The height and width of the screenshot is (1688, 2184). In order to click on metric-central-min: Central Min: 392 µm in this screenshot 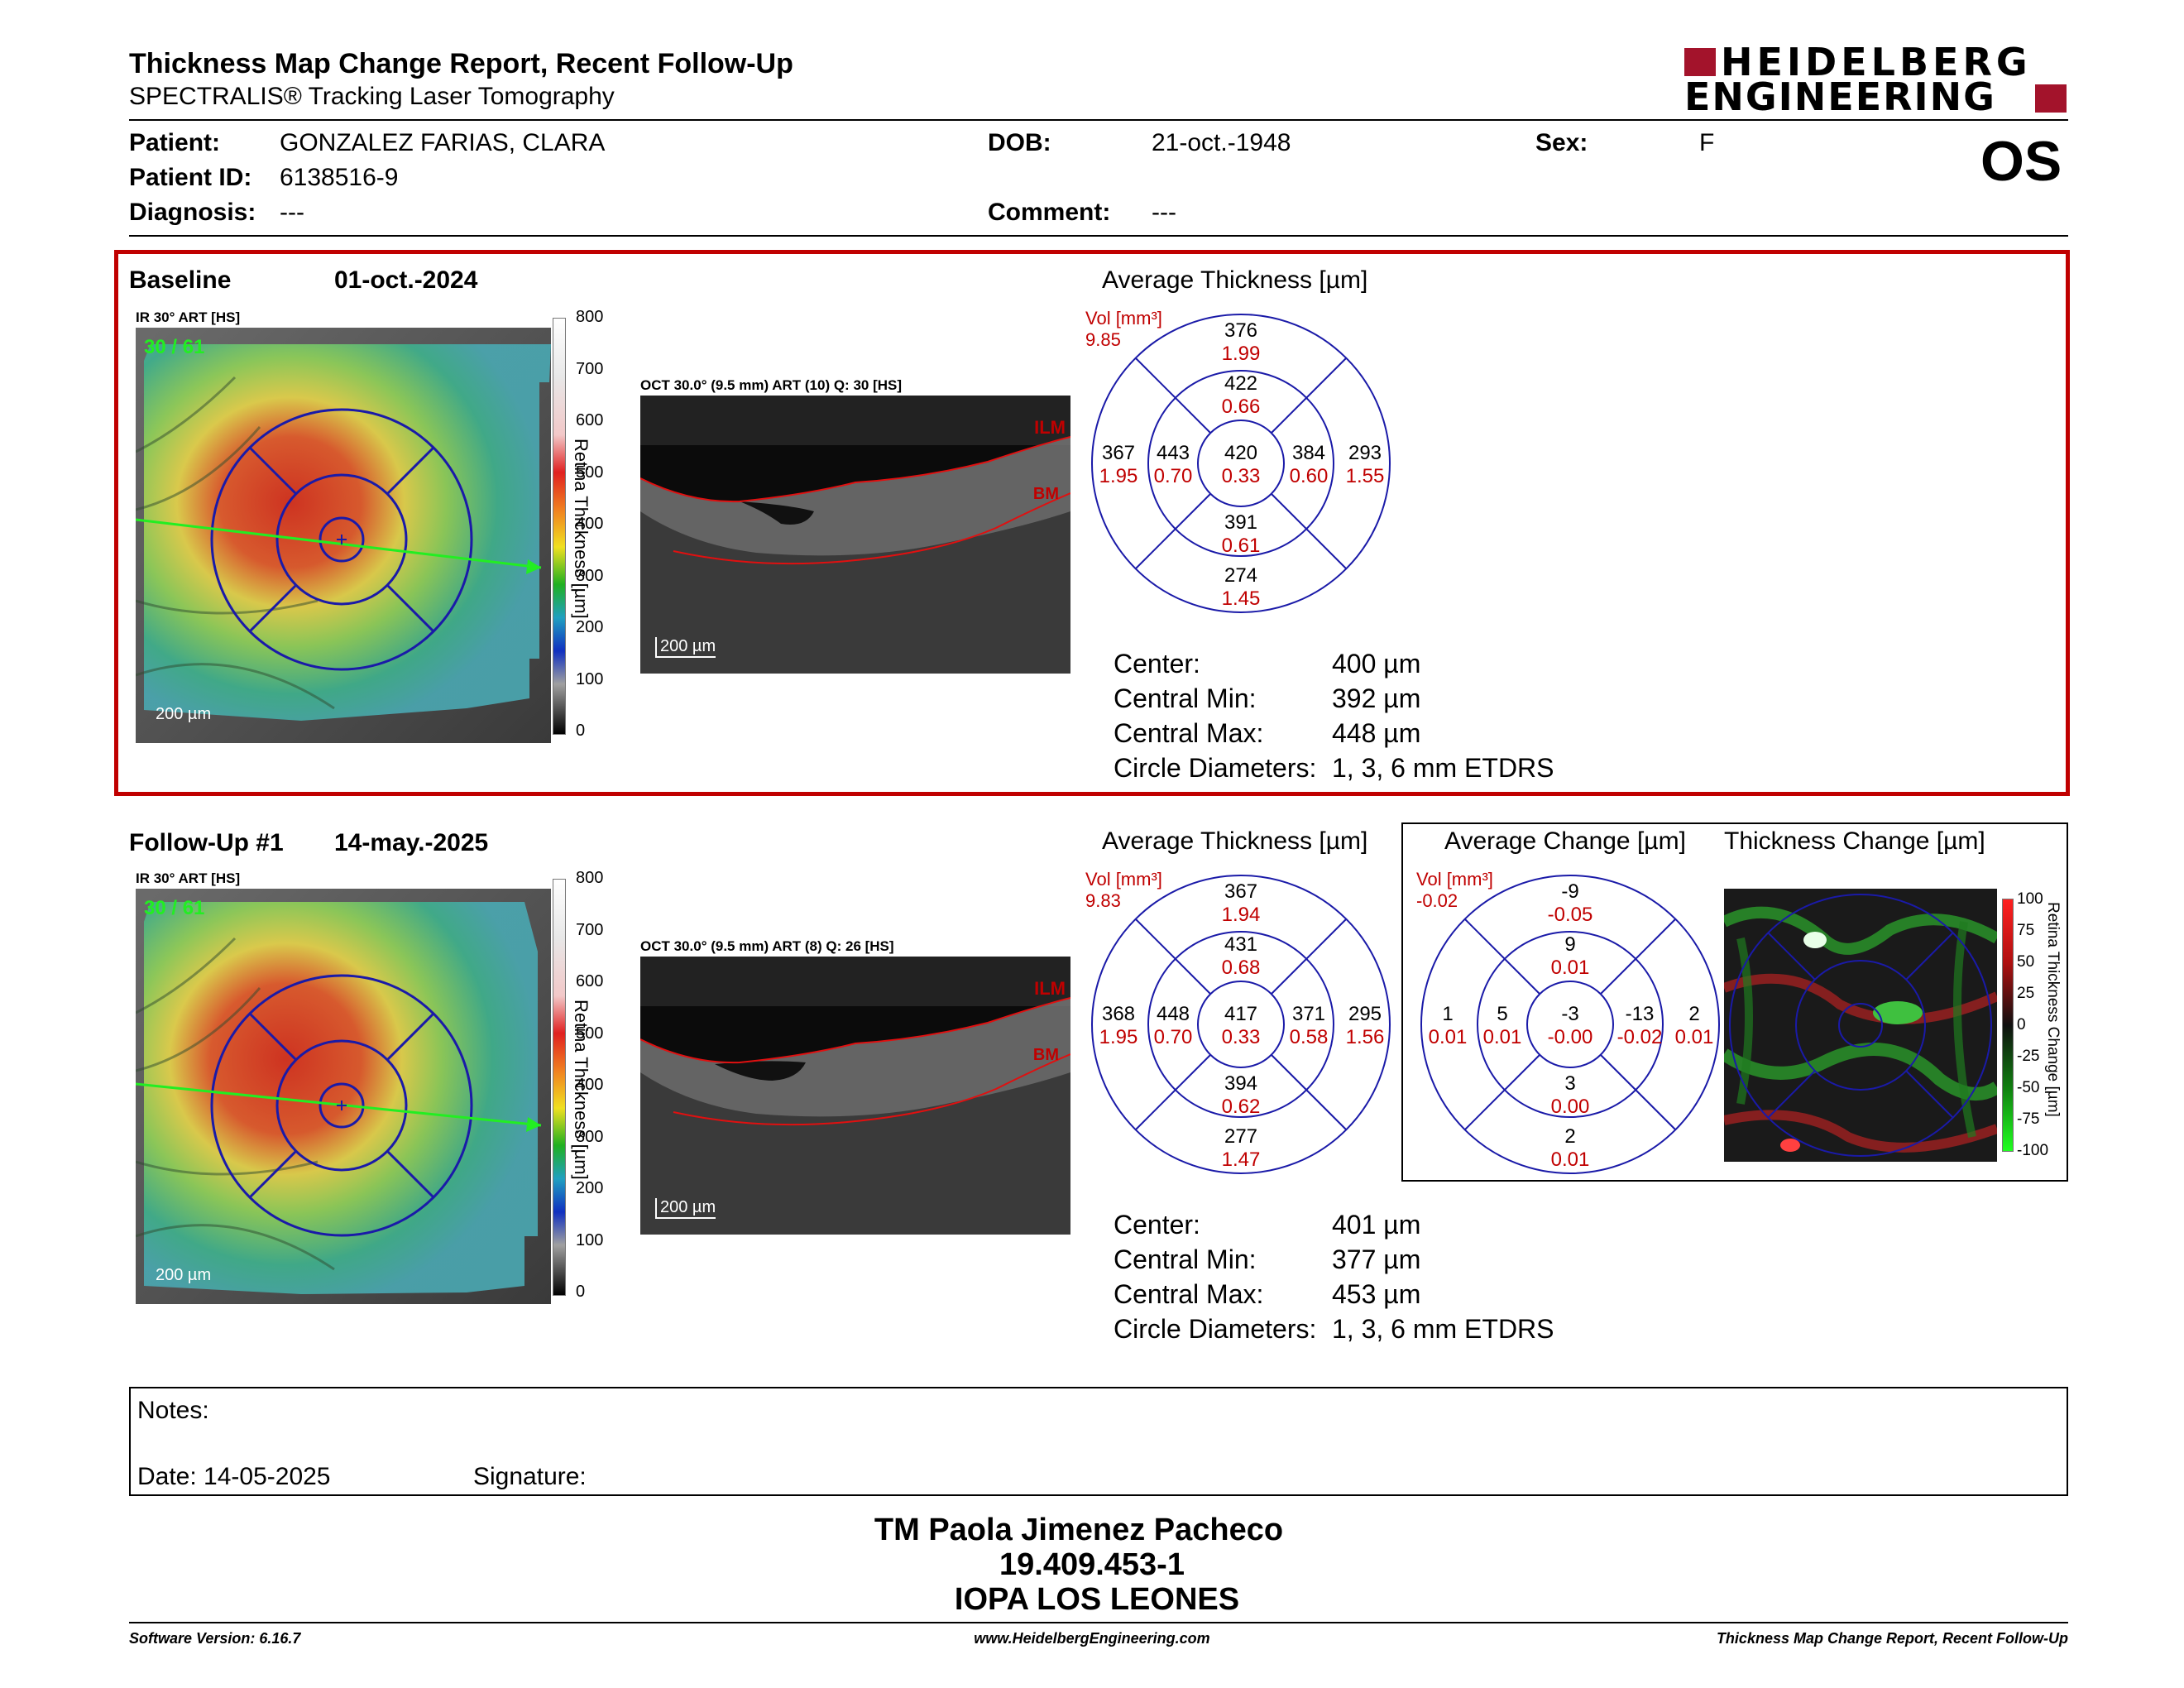, I will do `click(1267, 698)`.